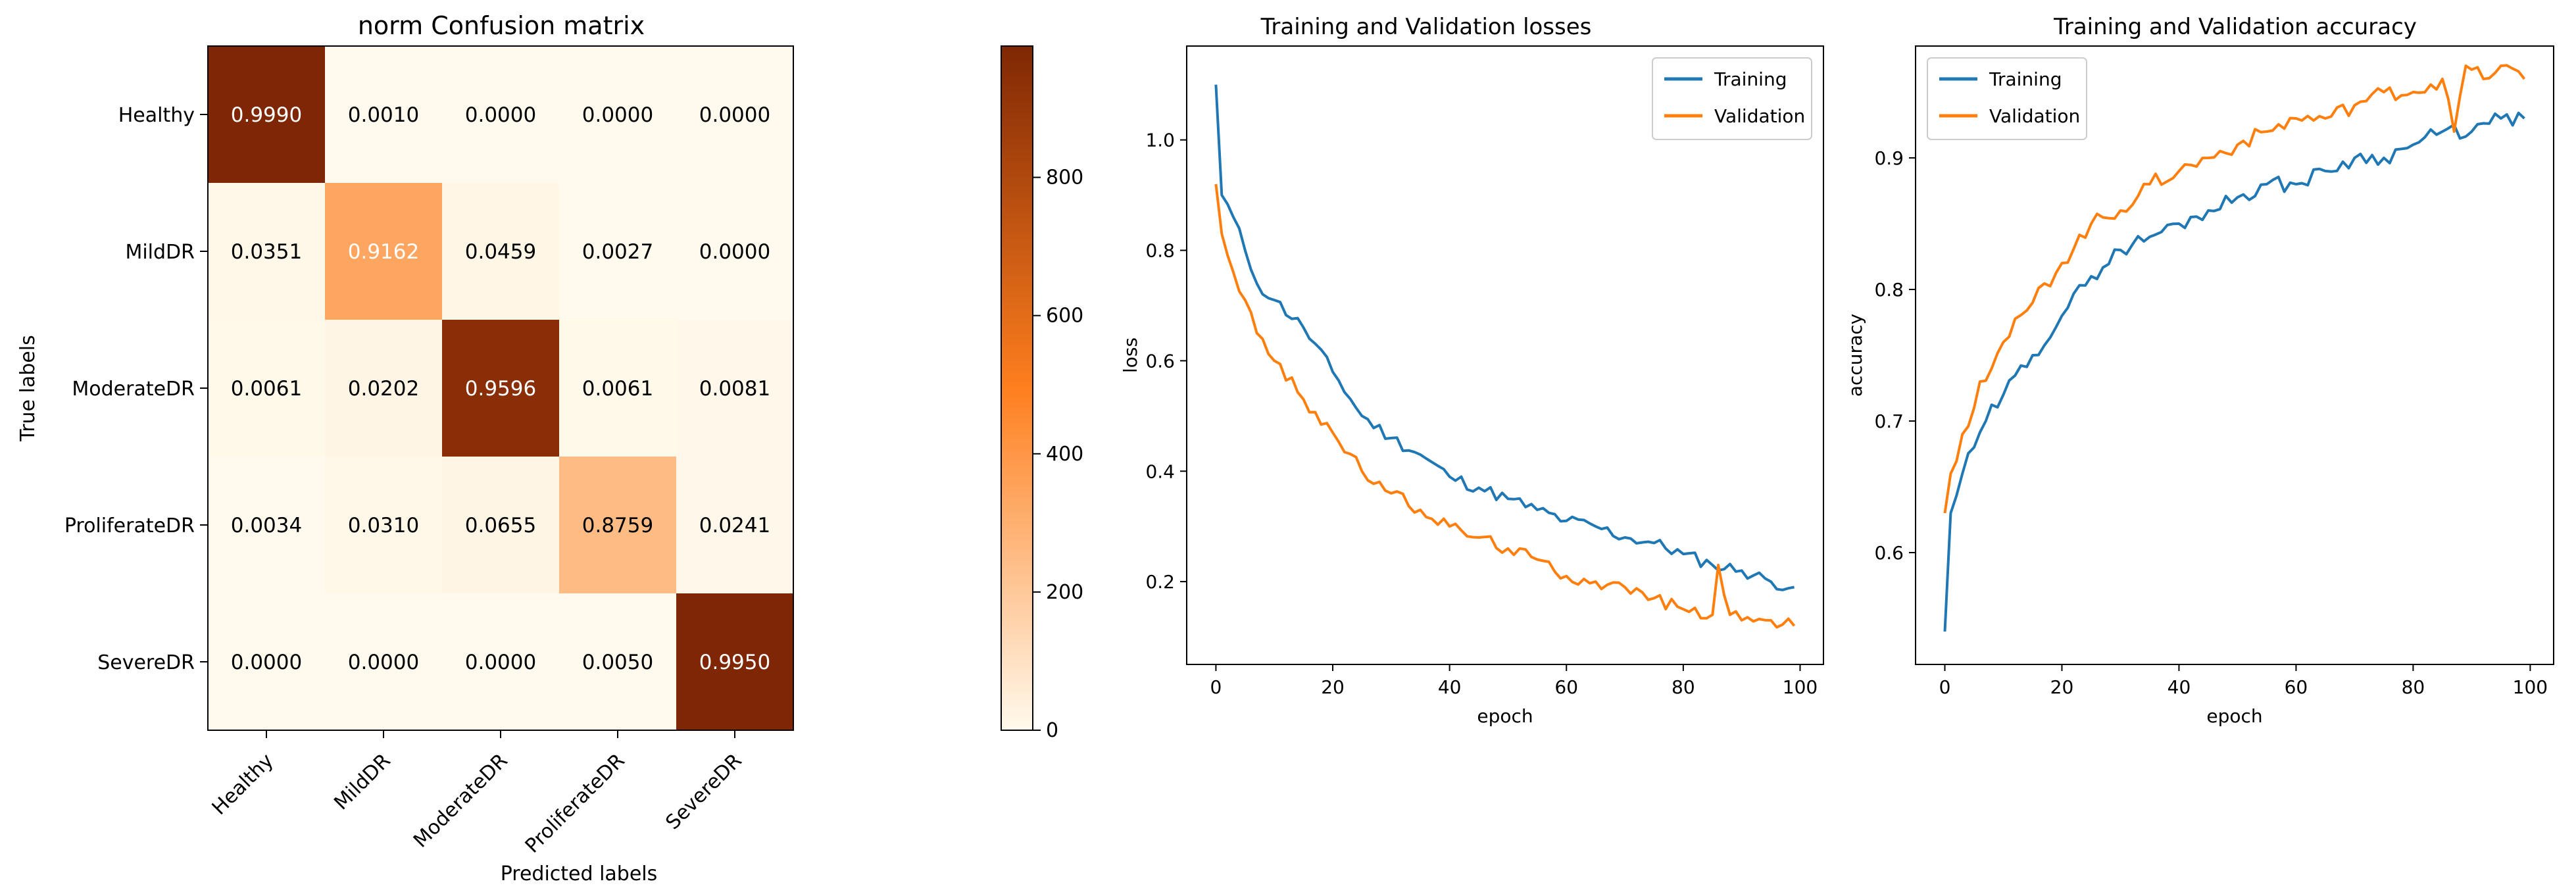  What do you see at coordinates (1889, 158) in the screenshot?
I see `accuracy-ytick-label: 0.9` at bounding box center [1889, 158].